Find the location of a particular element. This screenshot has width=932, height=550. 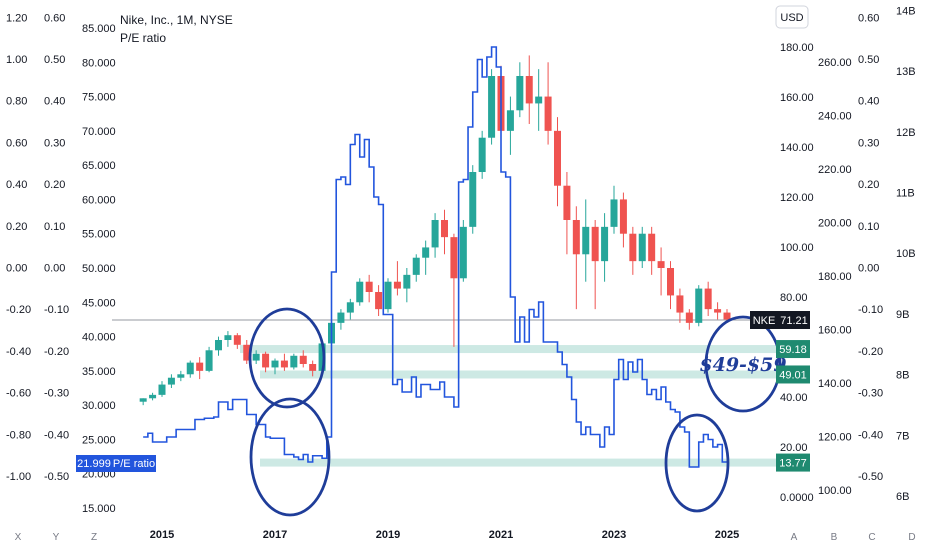

axis-c-tick: -0.40 is located at coordinates (870, 435).